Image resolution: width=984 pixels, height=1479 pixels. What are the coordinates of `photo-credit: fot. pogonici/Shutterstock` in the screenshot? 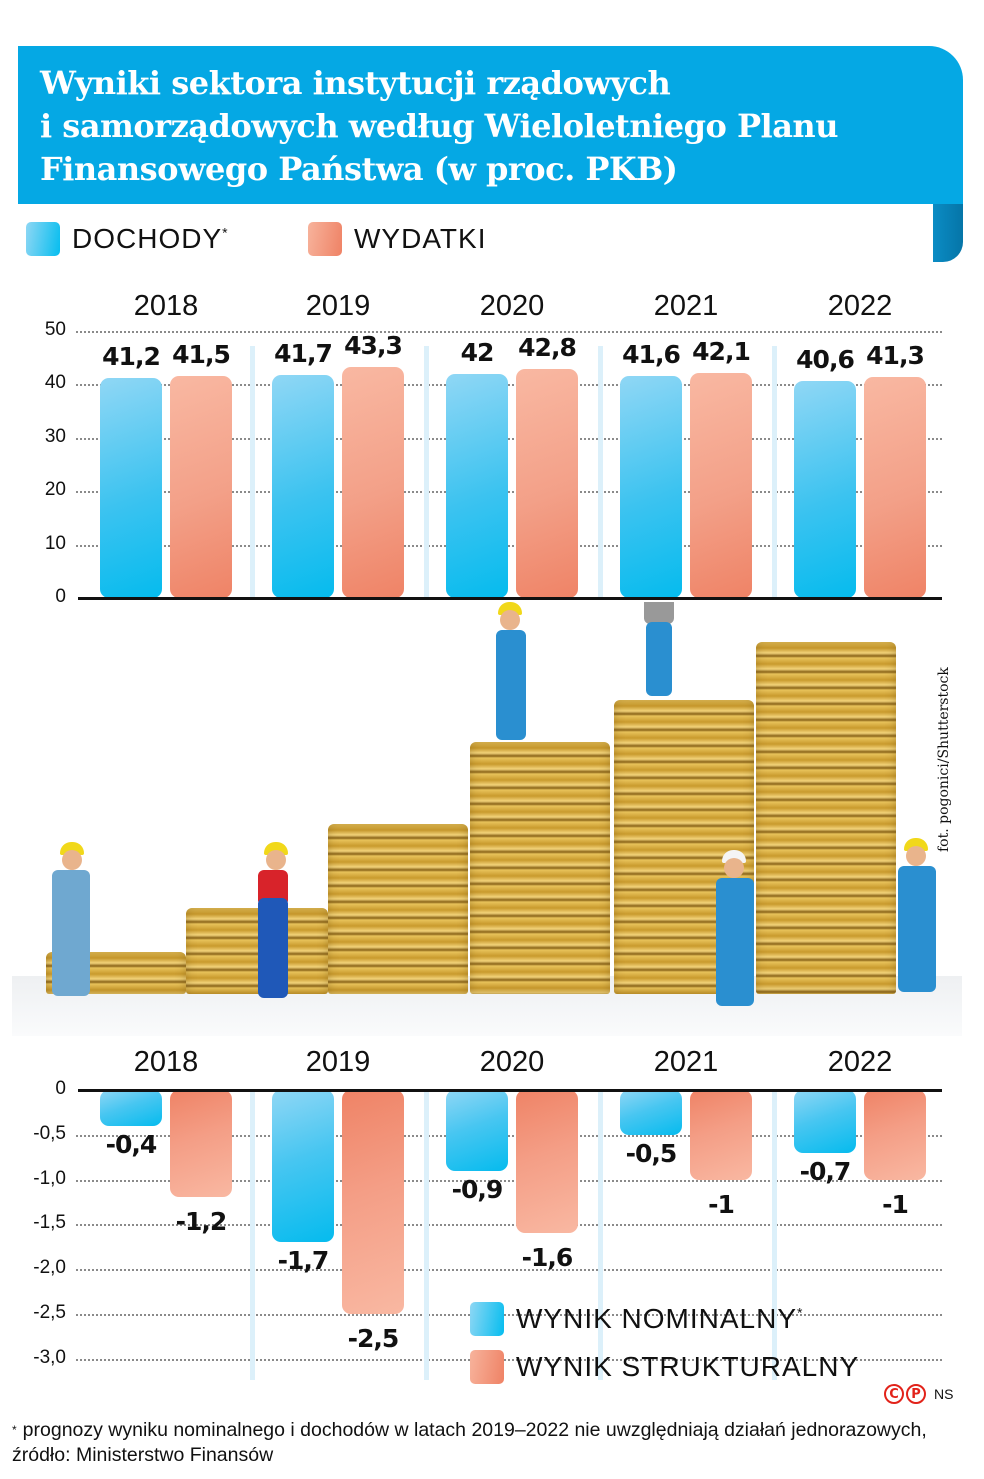 It's located at (944, 759).